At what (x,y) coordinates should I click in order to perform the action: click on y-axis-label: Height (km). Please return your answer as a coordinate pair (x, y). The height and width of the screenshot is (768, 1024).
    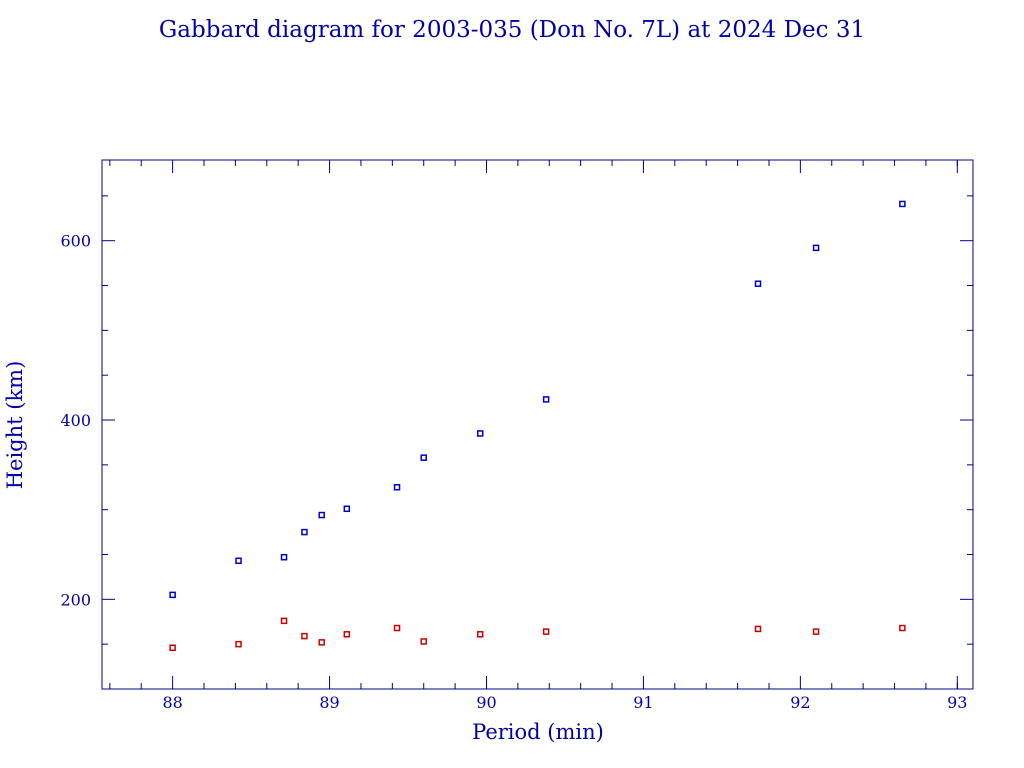
    Looking at the image, I should click on (15, 425).